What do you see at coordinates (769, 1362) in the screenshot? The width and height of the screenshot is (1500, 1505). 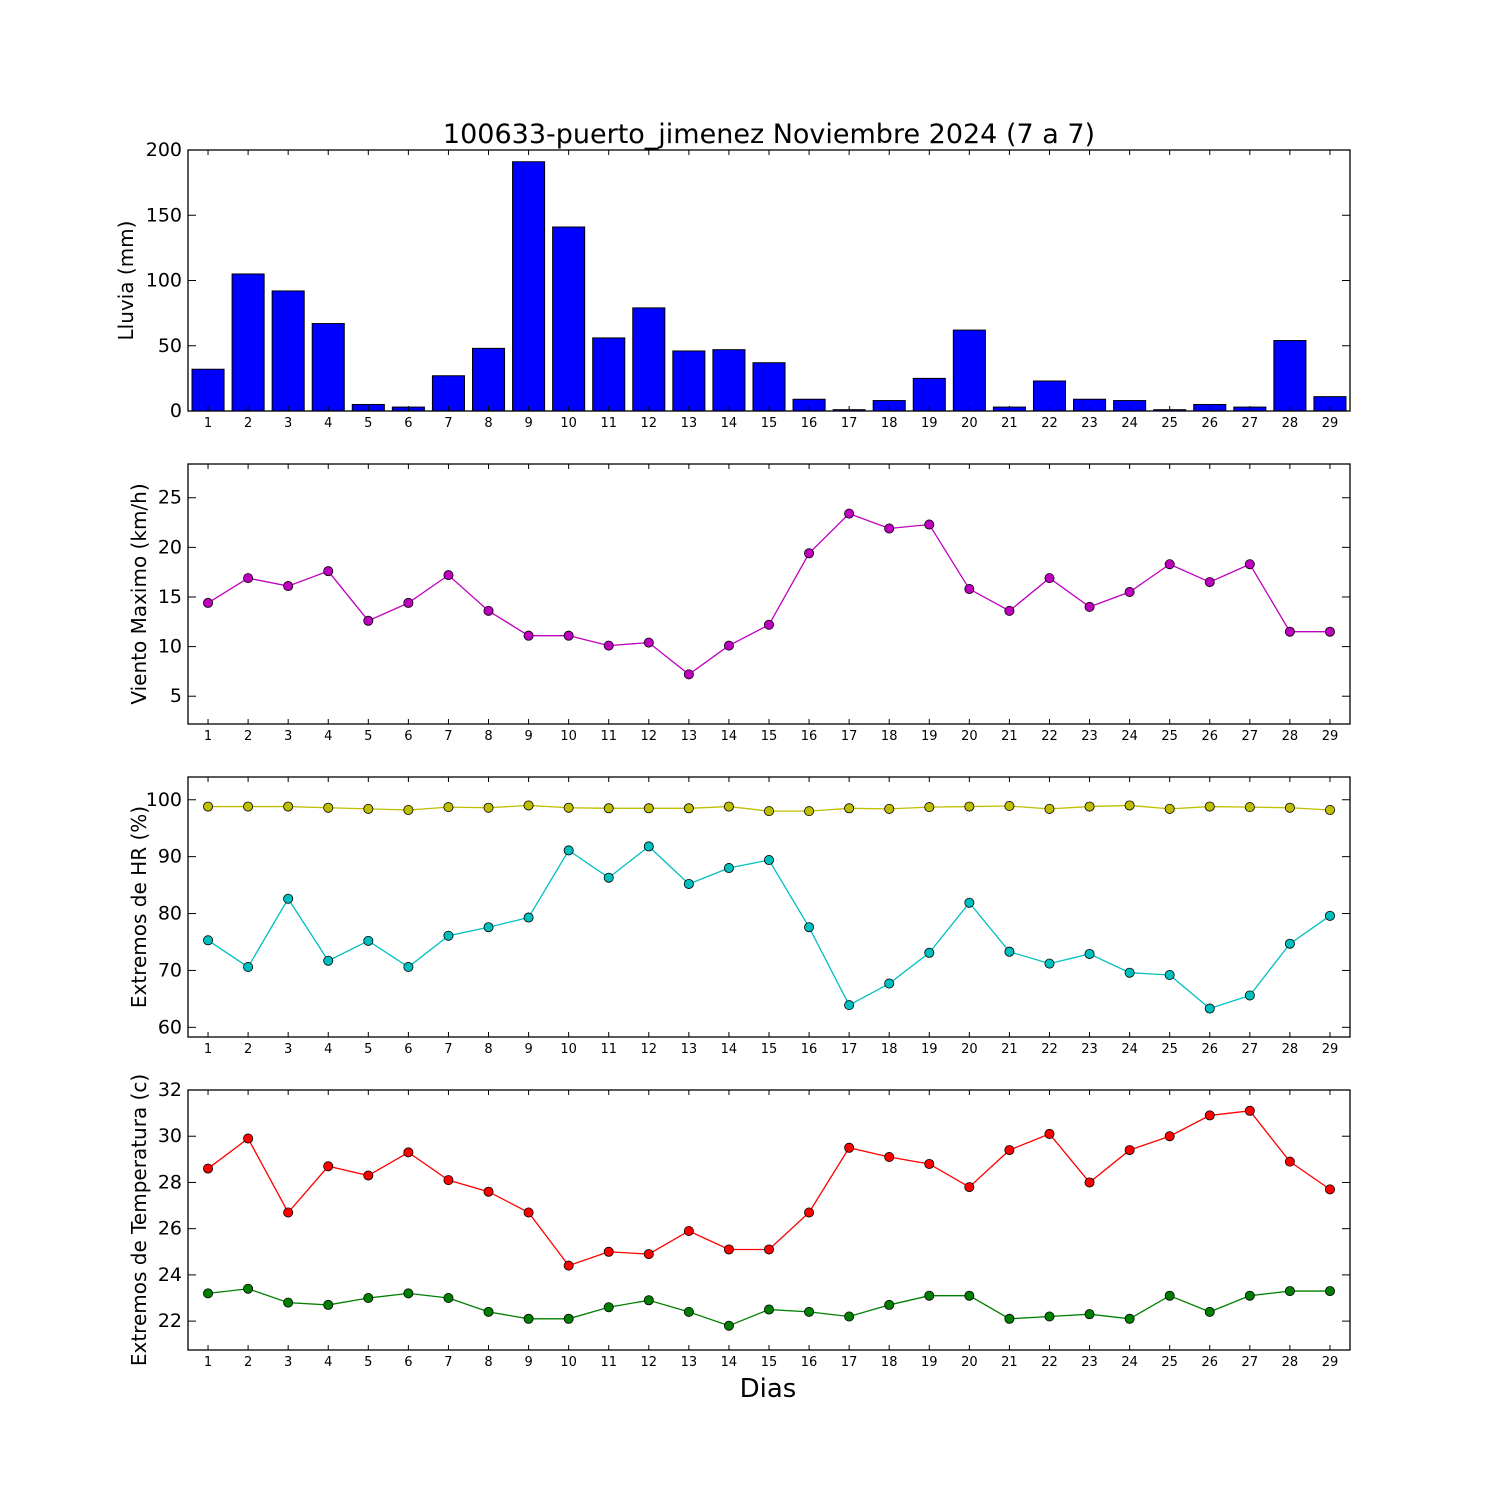 I see `x-tick-label-3-15: 15` at bounding box center [769, 1362].